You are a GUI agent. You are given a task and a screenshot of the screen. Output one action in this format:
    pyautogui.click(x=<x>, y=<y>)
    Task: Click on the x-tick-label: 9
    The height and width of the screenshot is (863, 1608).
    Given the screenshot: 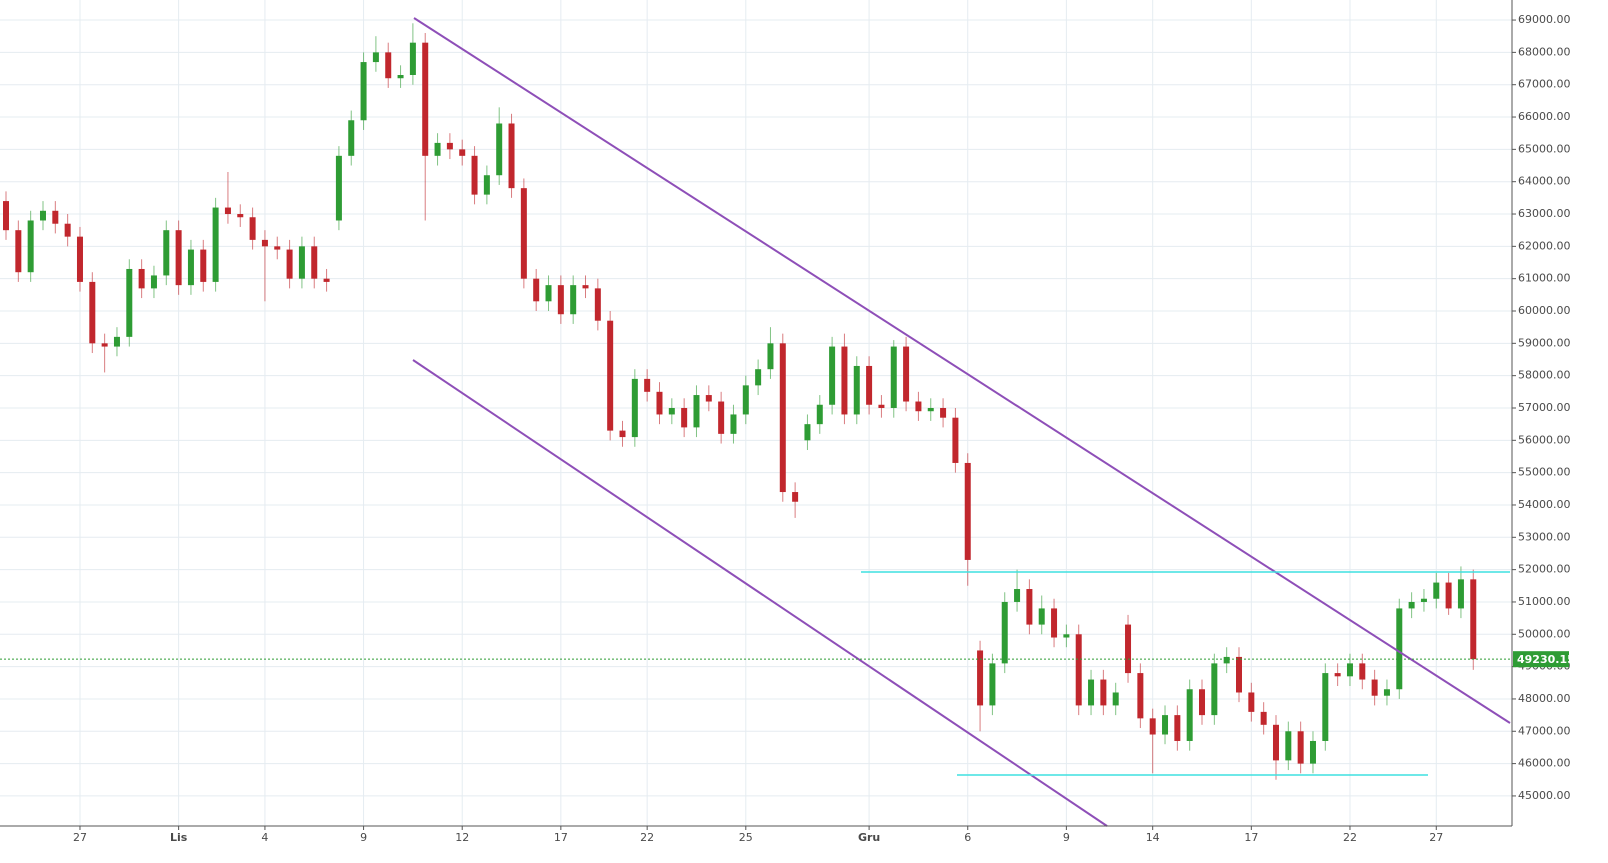 What is the action you would take?
    pyautogui.click(x=1066, y=837)
    